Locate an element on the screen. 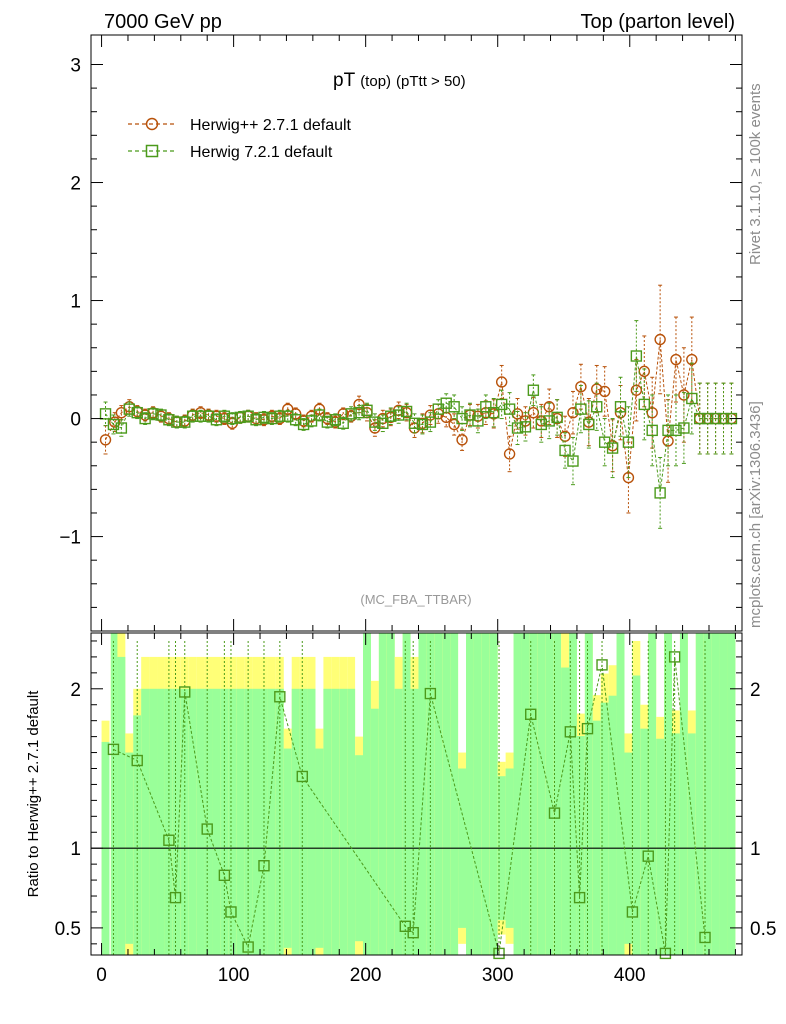  ratio-x-tick-label: 0 is located at coordinates (101, 975).